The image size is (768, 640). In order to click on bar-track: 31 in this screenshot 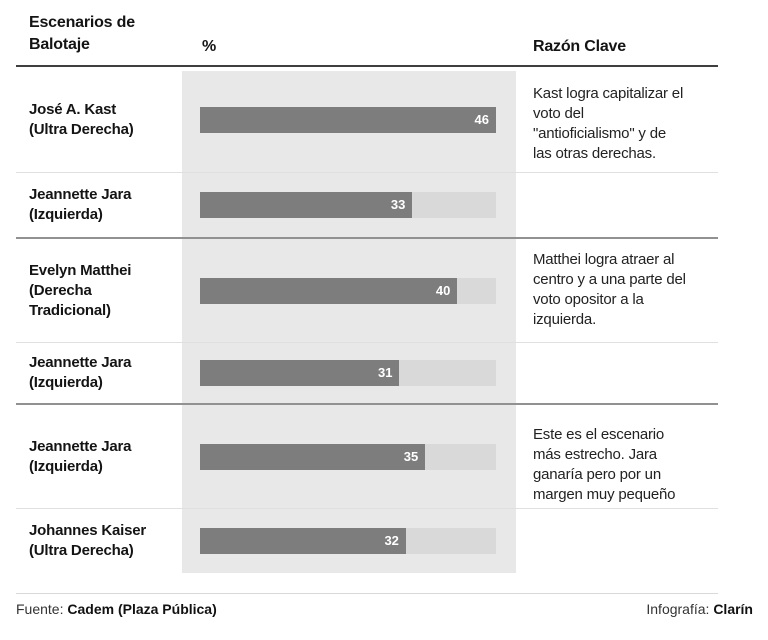, I will do `click(348, 373)`.